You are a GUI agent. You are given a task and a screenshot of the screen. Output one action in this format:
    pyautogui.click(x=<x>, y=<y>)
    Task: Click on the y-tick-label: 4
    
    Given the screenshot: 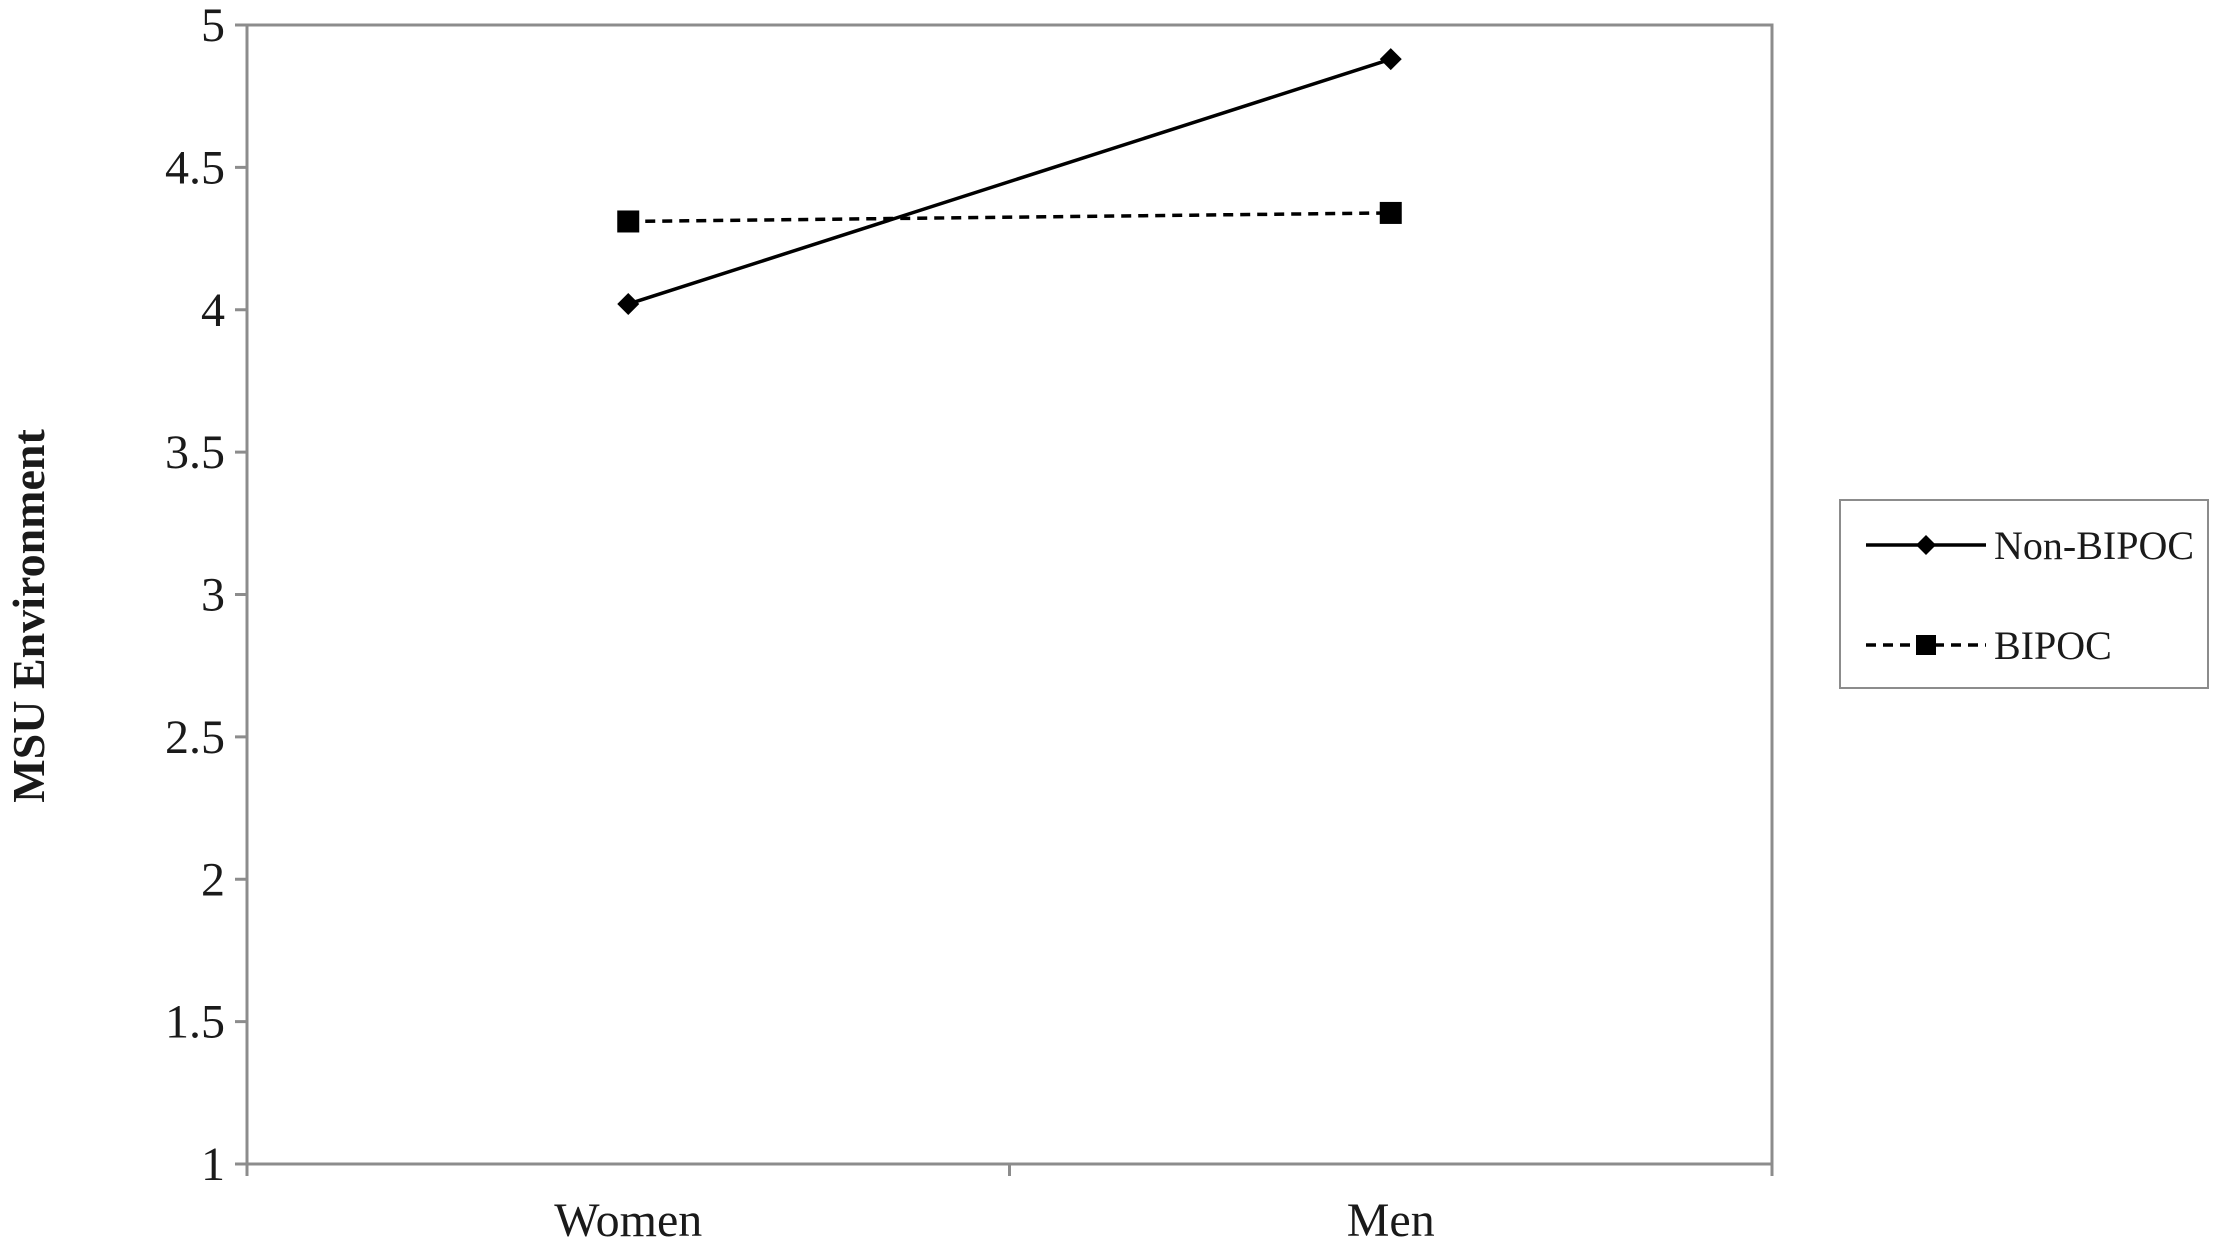 What is the action you would take?
    pyautogui.click(x=213, y=310)
    